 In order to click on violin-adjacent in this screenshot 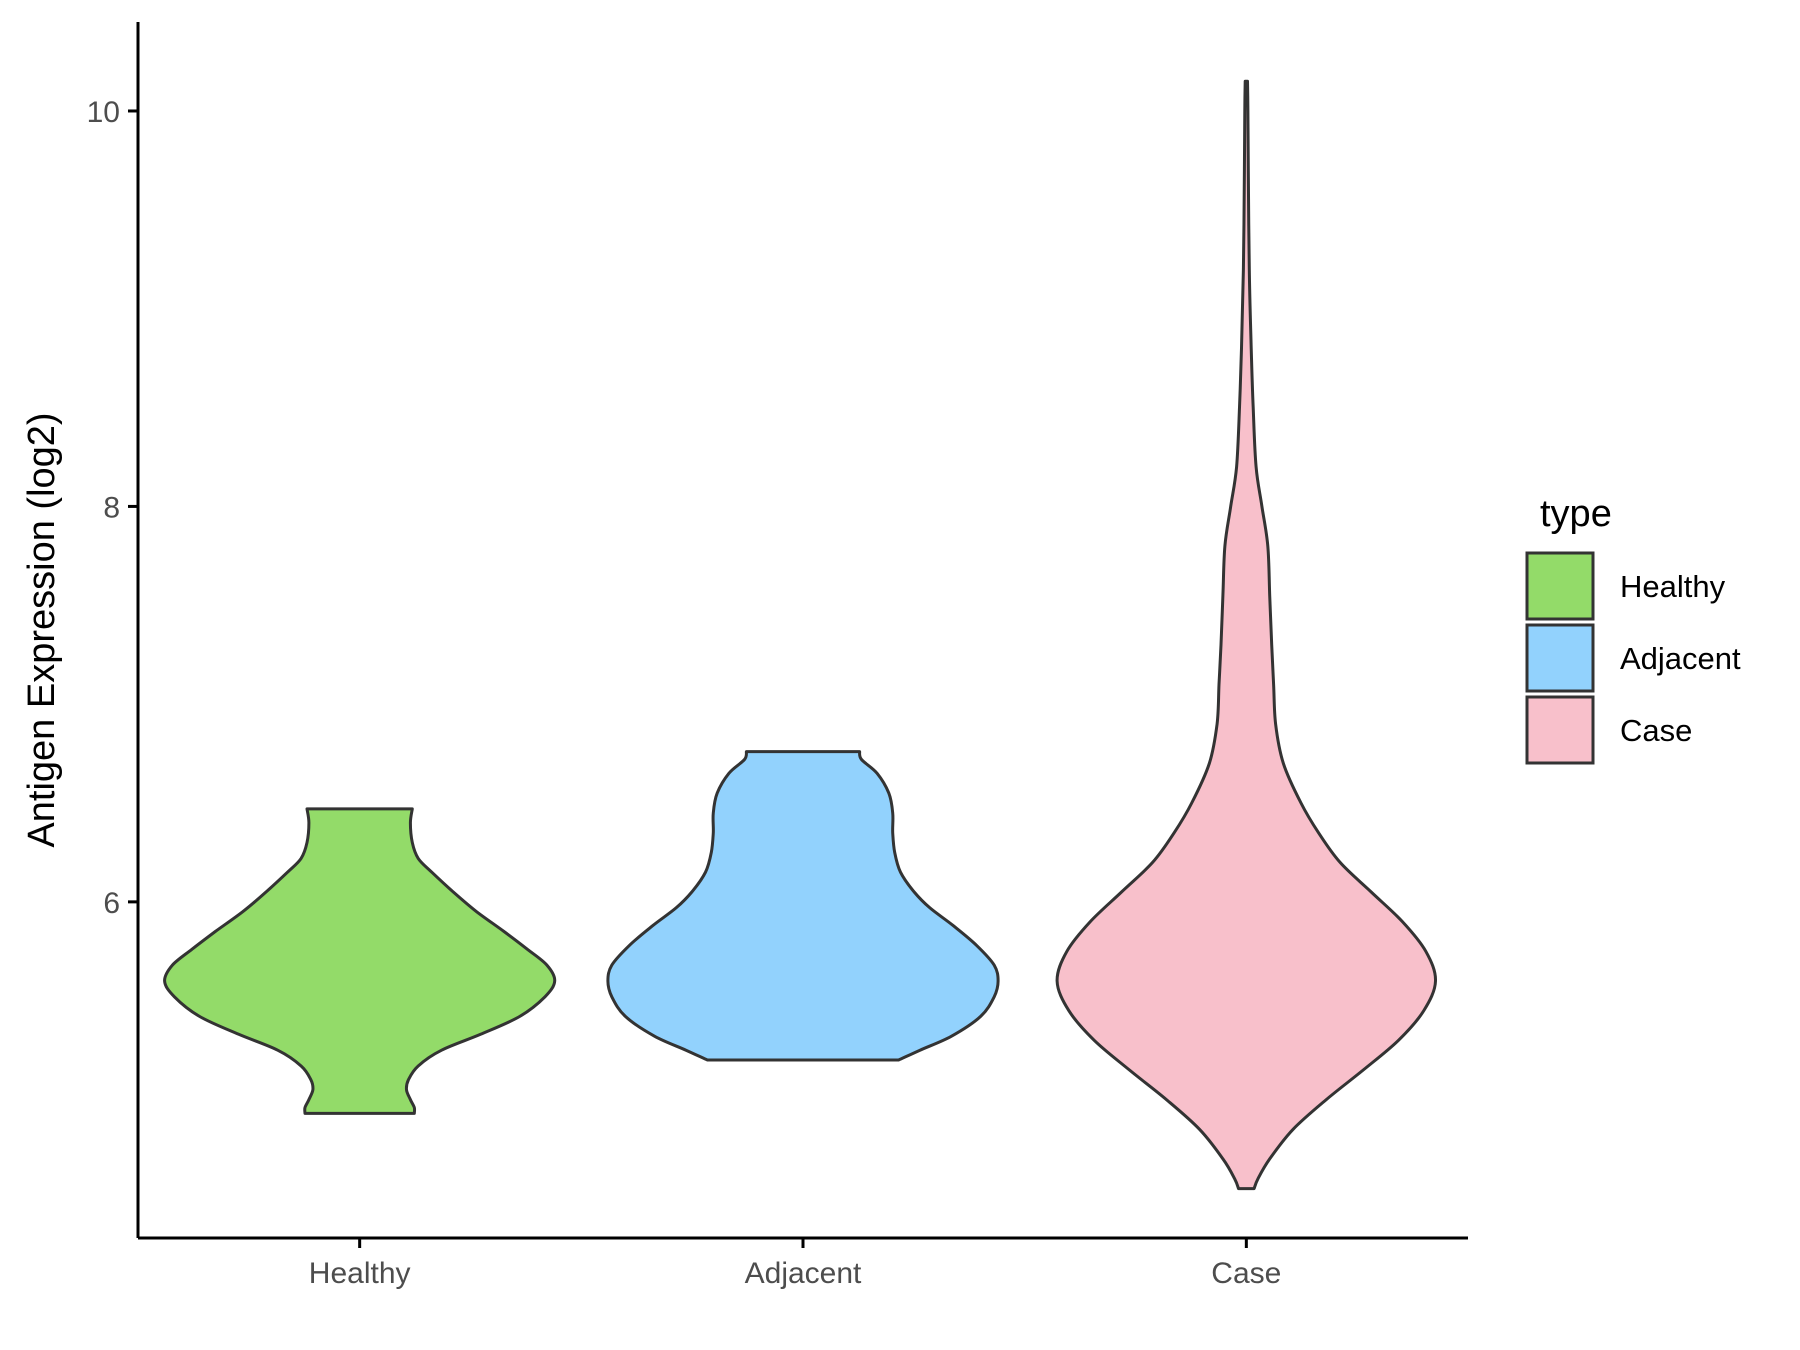, I will do `click(803, 906)`.